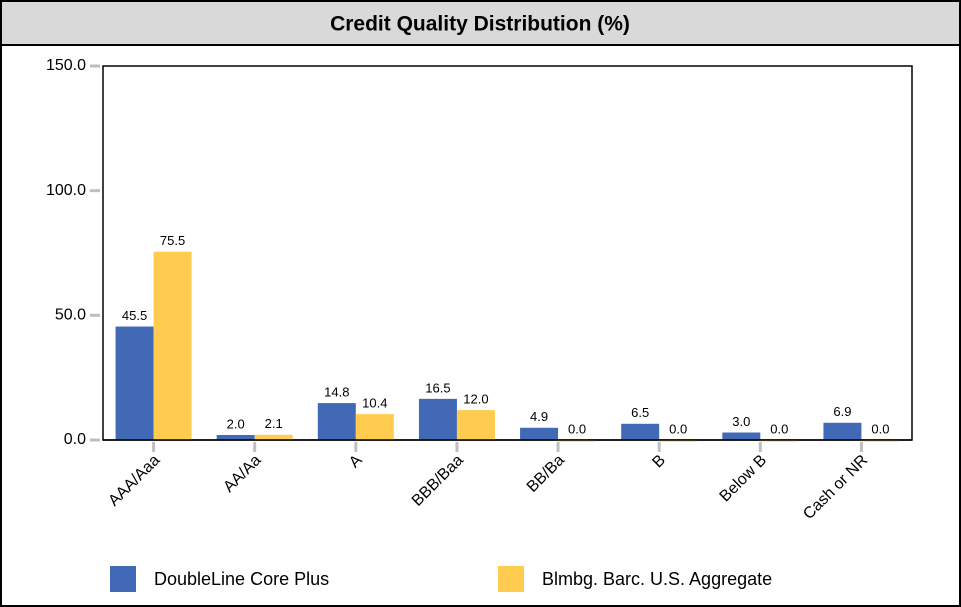 This screenshot has width=961, height=607. What do you see at coordinates (374, 403) in the screenshot?
I see `value-label: 10.4` at bounding box center [374, 403].